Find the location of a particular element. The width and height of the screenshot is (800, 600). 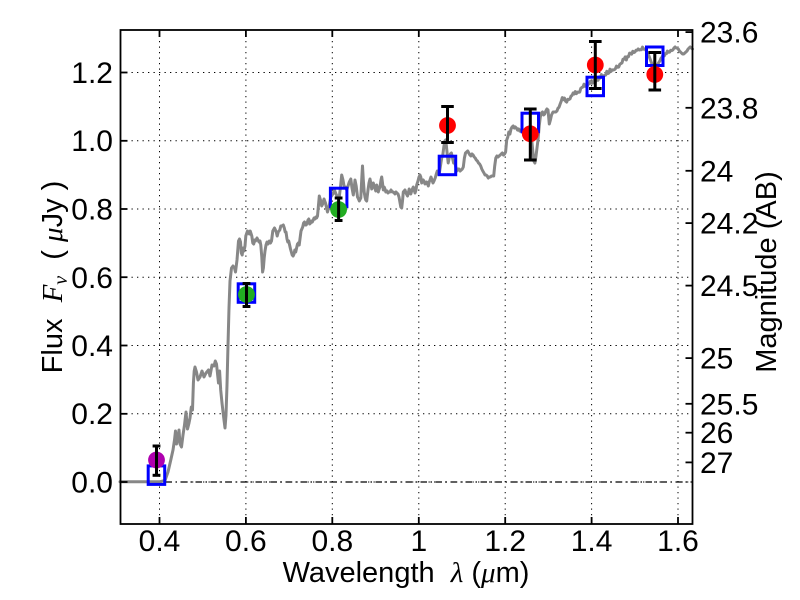

svg-text: 27 is located at coordinates (716, 463).